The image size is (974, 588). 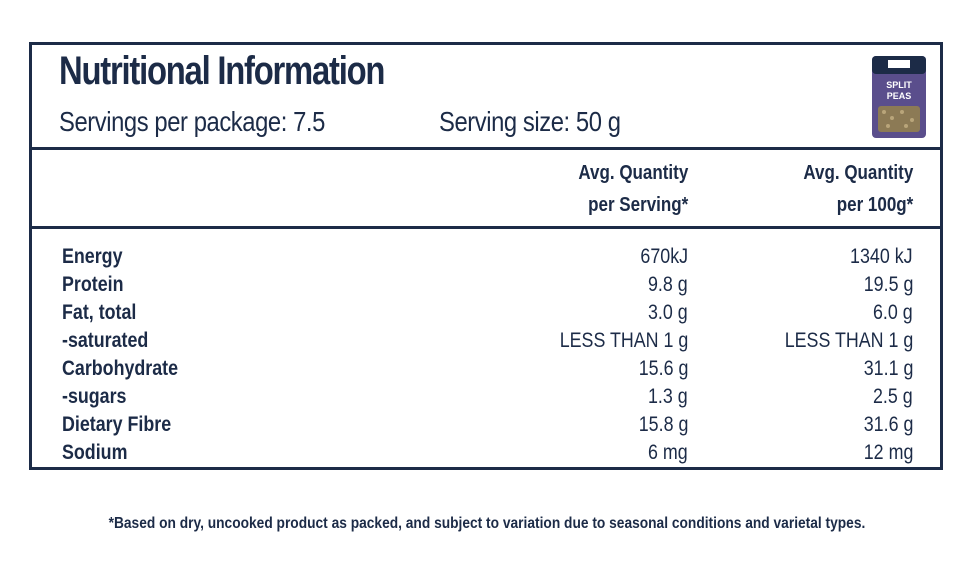 I want to click on value-per-100g: 31.6 g, so click(x=888, y=424).